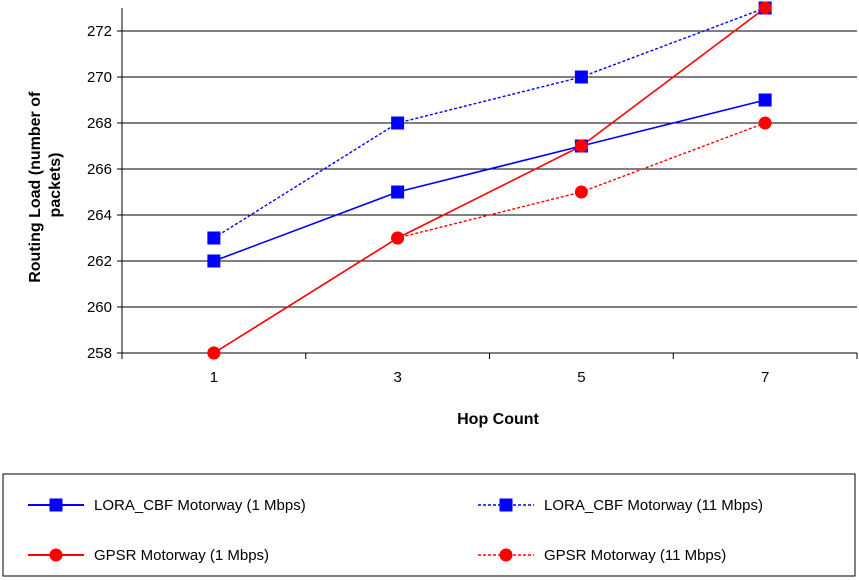 The width and height of the screenshot is (859, 580). I want to click on y-tick-label: 262, so click(99, 261).